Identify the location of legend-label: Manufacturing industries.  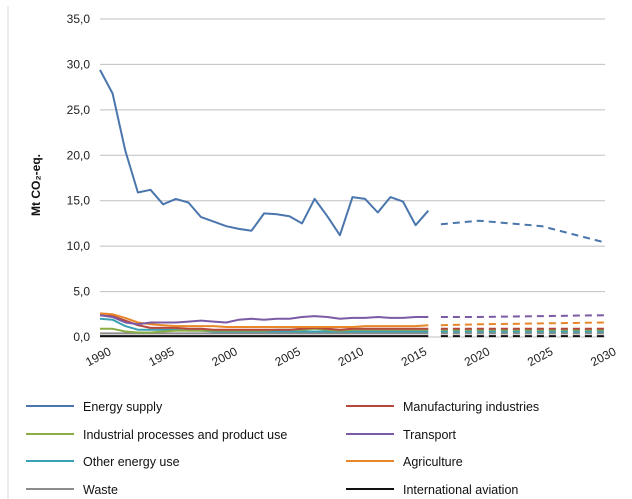
(471, 407).